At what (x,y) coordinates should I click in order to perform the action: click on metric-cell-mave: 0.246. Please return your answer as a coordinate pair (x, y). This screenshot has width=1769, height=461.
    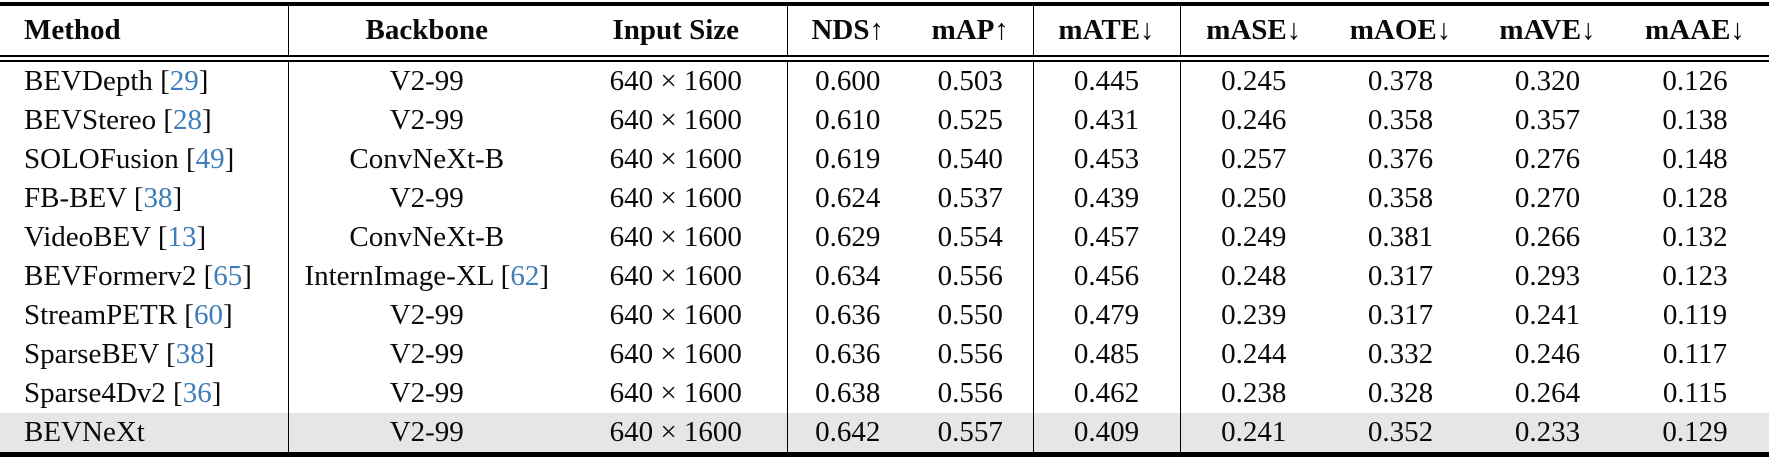
    Looking at the image, I should click on (1547, 354).